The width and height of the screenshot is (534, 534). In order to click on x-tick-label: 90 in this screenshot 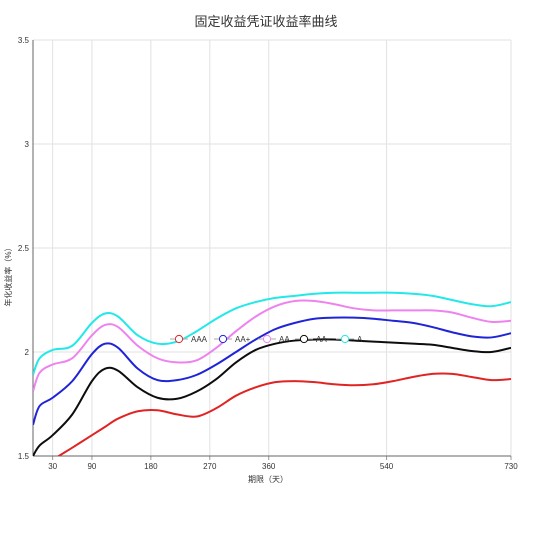, I will do `click(91, 466)`.